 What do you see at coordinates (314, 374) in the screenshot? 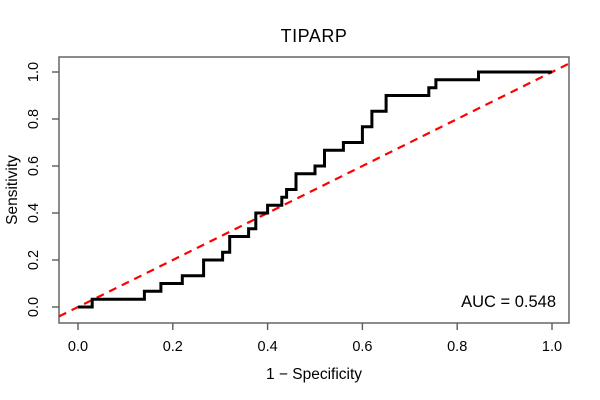
I see `x-axis-label: 1 − Specificity` at bounding box center [314, 374].